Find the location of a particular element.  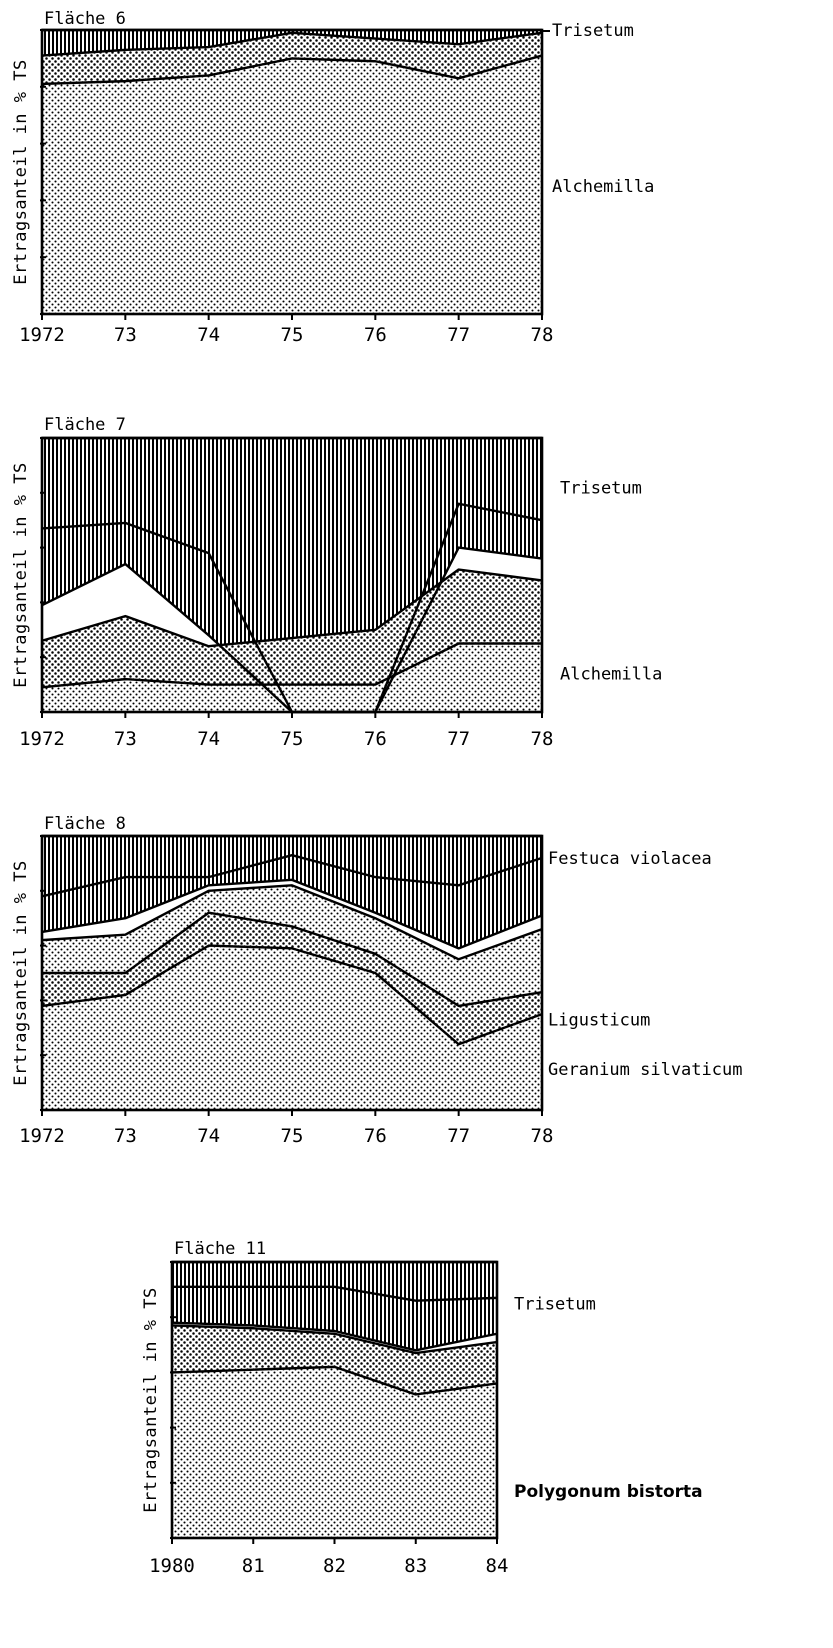

species-label: Geranium silvaticum is located at coordinates (645, 1070).